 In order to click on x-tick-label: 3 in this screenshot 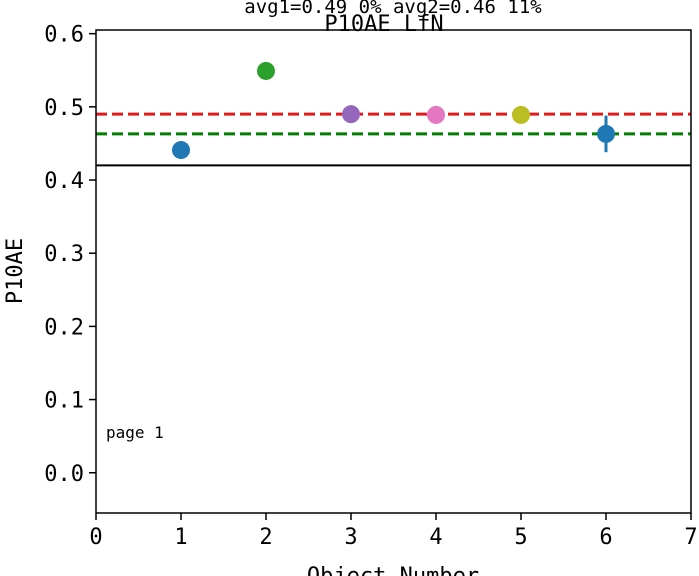, I will do `click(350, 537)`.